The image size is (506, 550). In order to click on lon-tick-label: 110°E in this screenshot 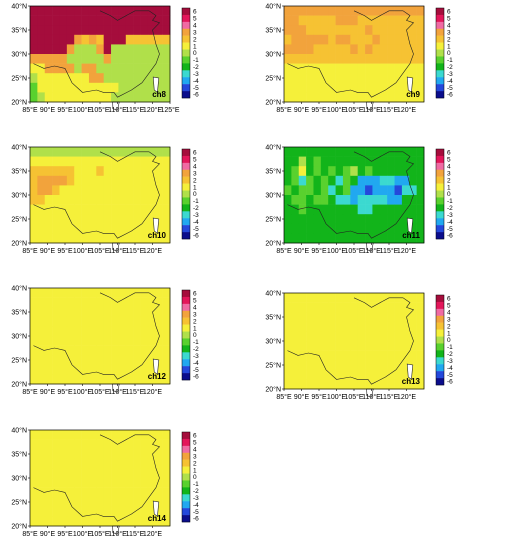, I will do `click(117, 392)`.